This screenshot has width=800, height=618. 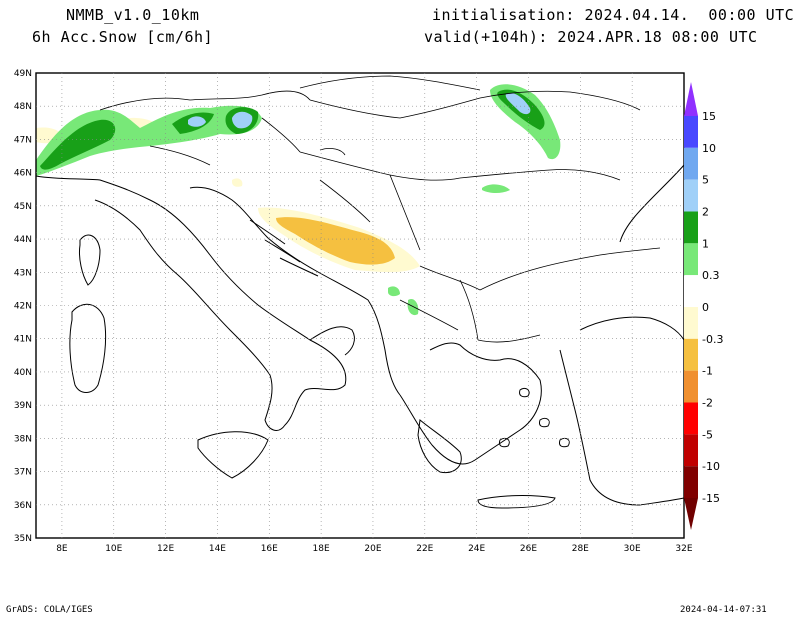 What do you see at coordinates (23, 539) in the screenshot?
I see `lat-label: 35N` at bounding box center [23, 539].